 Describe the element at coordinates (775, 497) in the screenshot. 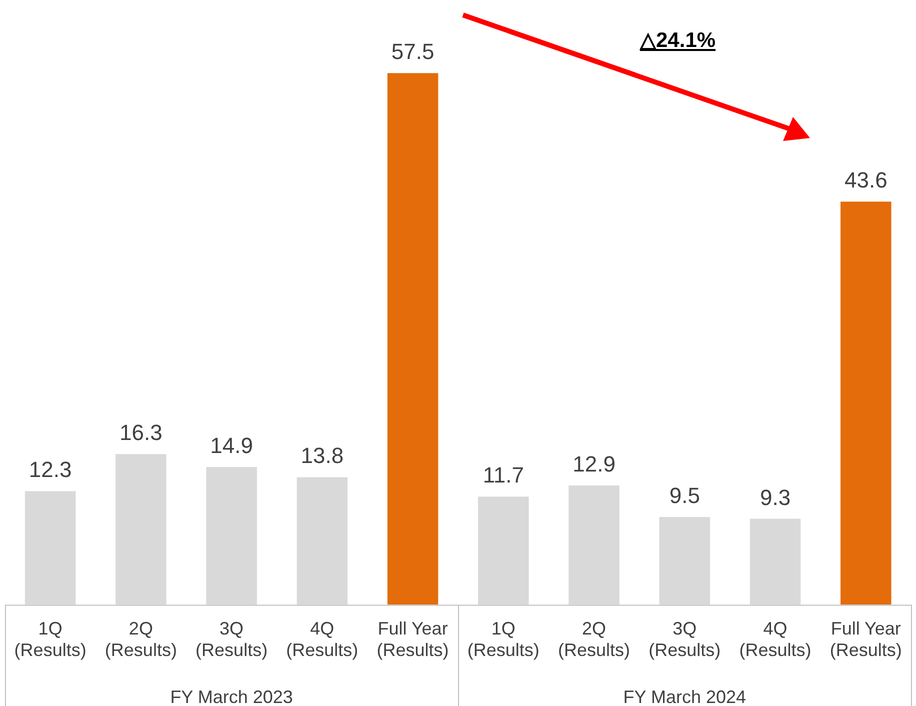

I see `data-label: 9.3` at that location.